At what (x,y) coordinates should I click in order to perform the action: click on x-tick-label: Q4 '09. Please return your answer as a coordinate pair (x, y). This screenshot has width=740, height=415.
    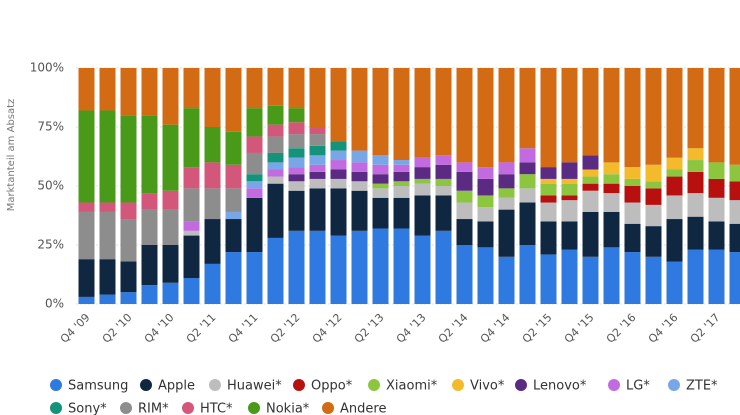
    Looking at the image, I should click on (75, 328).